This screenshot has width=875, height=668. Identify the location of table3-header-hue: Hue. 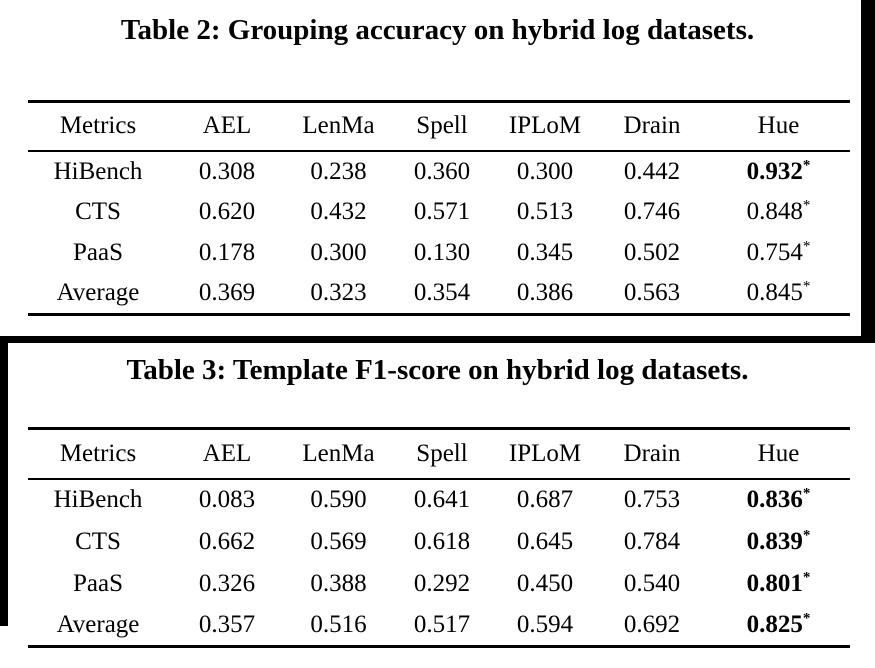
(778, 454).